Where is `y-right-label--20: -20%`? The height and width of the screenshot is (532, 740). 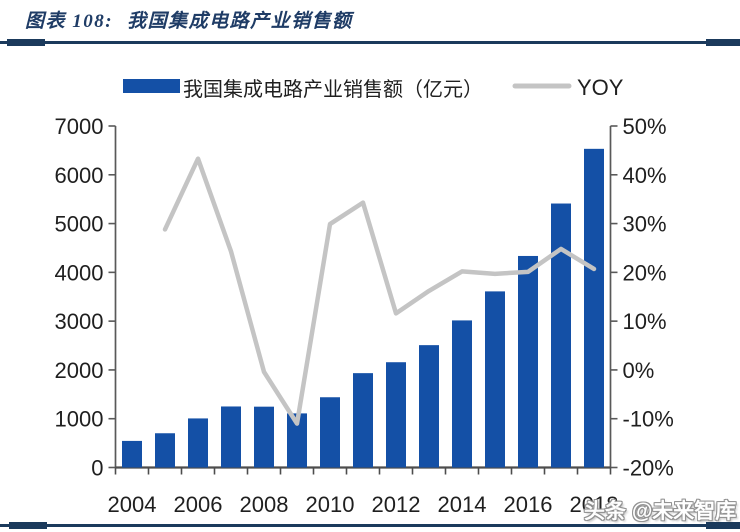
y-right-label--20: -20% is located at coordinates (648, 468).